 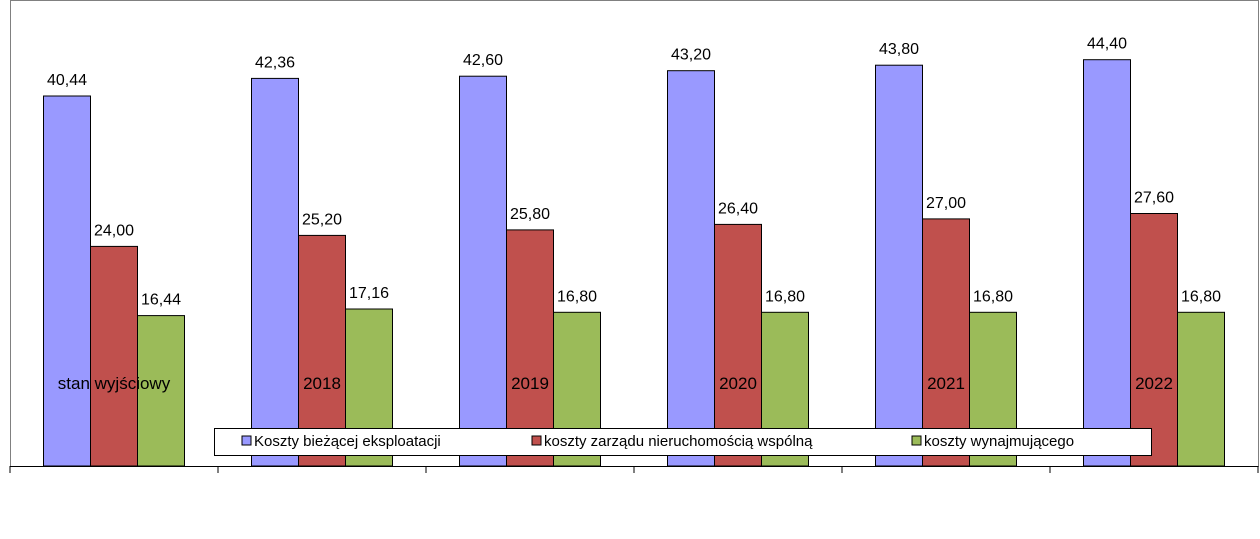 What do you see at coordinates (946, 383) in the screenshot?
I see `x-category-label-5: 2021` at bounding box center [946, 383].